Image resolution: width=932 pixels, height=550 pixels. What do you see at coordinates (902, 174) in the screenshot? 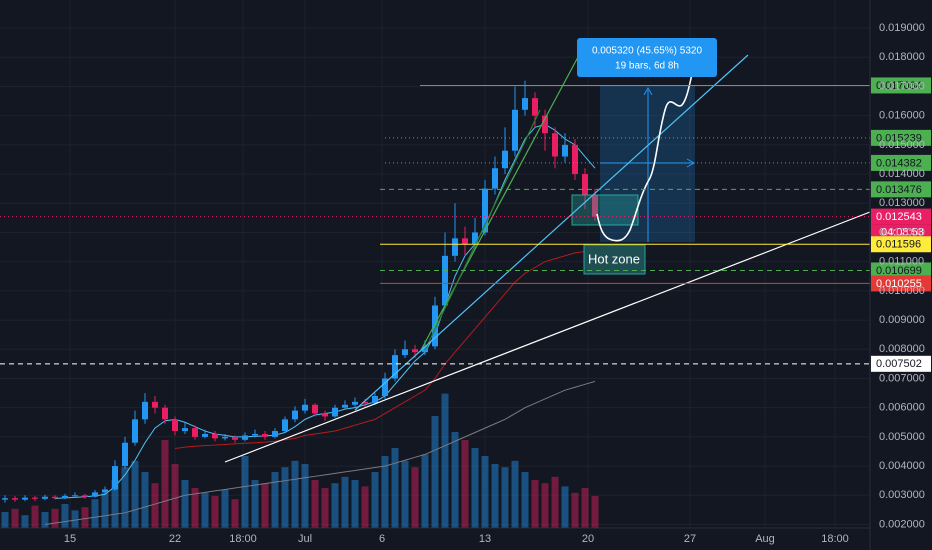
I see `y-tick-label: 0.014000` at bounding box center [902, 174].